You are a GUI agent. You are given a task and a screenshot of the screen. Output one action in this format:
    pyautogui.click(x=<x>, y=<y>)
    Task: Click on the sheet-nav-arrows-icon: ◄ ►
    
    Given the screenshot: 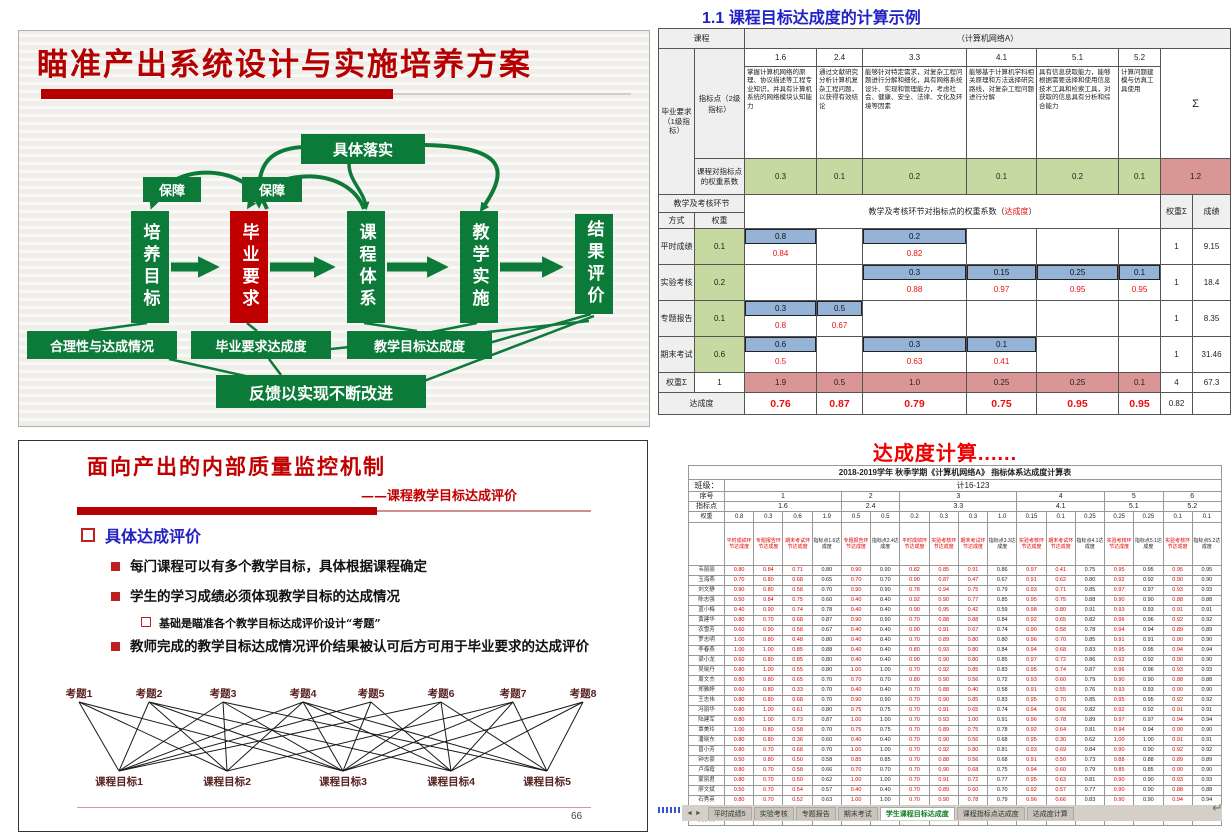 What is the action you would take?
    pyautogui.click(x=694, y=813)
    